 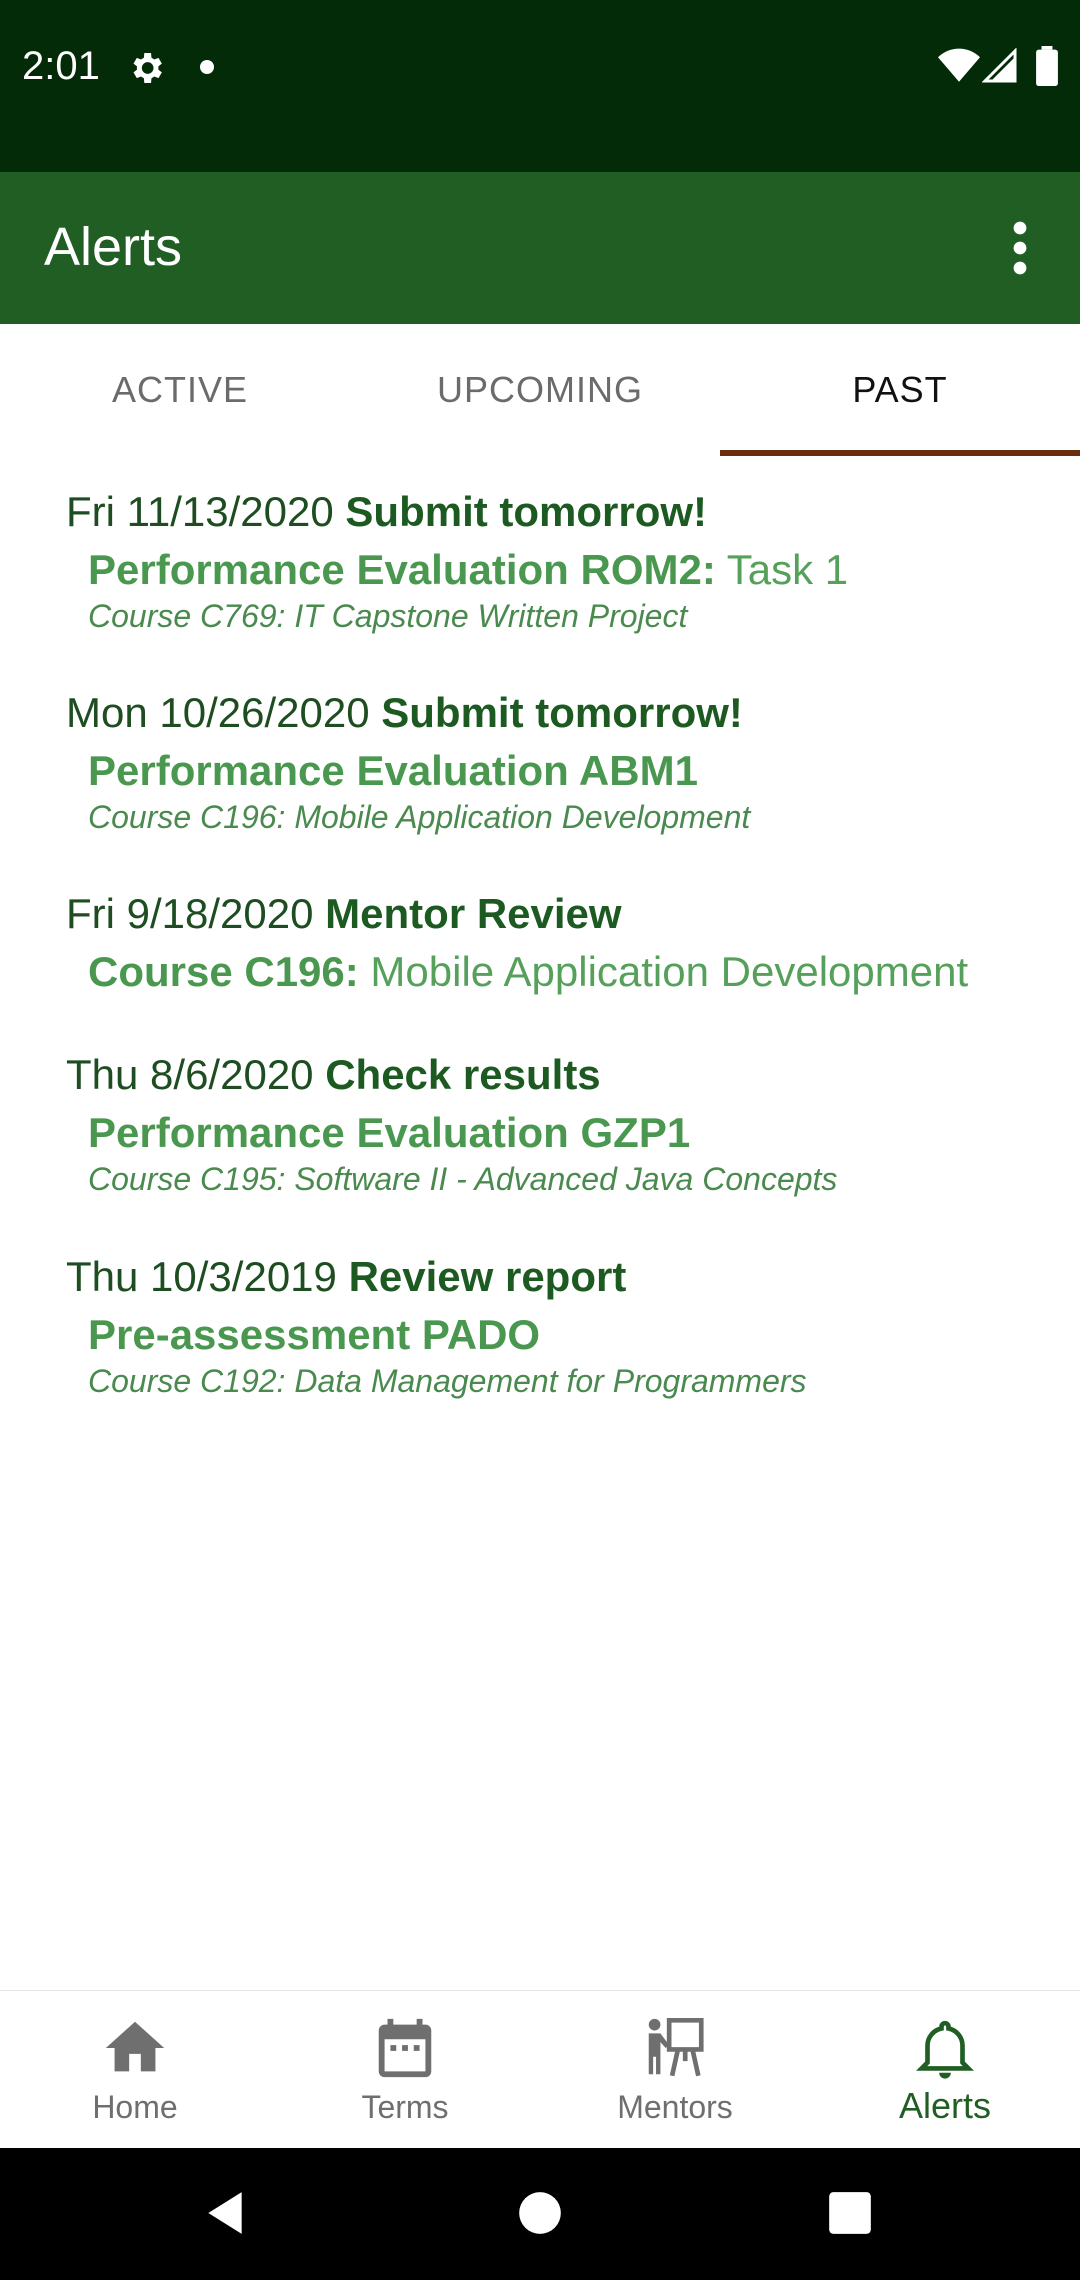 I want to click on nav-label-home: Home, so click(x=135, y=2107).